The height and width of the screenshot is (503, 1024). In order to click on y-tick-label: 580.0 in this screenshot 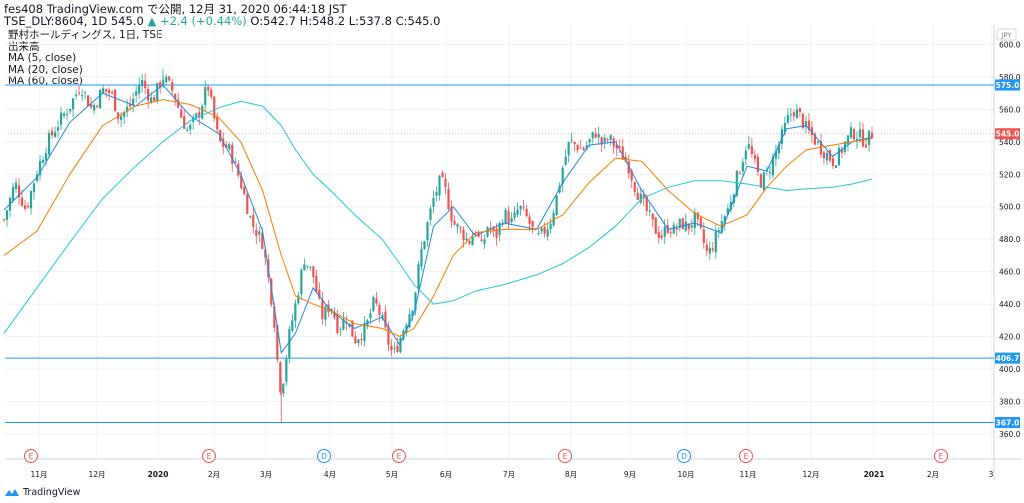, I will do `click(1010, 77)`.